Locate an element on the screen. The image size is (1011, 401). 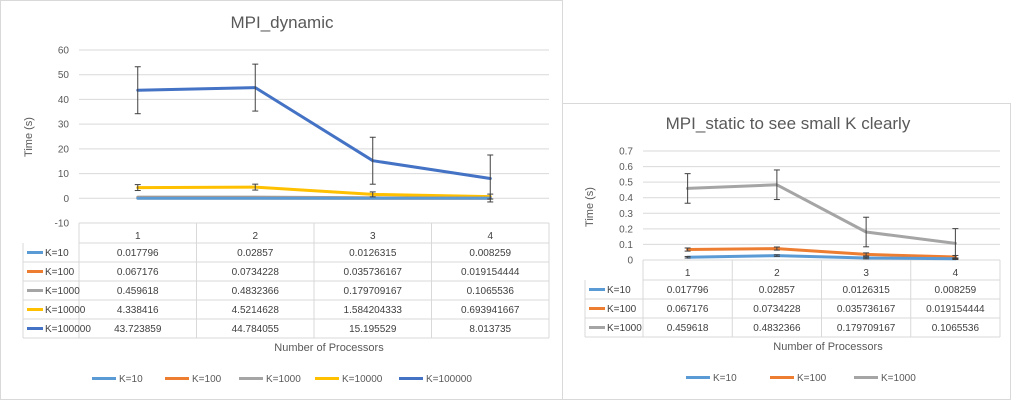
legend-label: K=10000 is located at coordinates (362, 379).